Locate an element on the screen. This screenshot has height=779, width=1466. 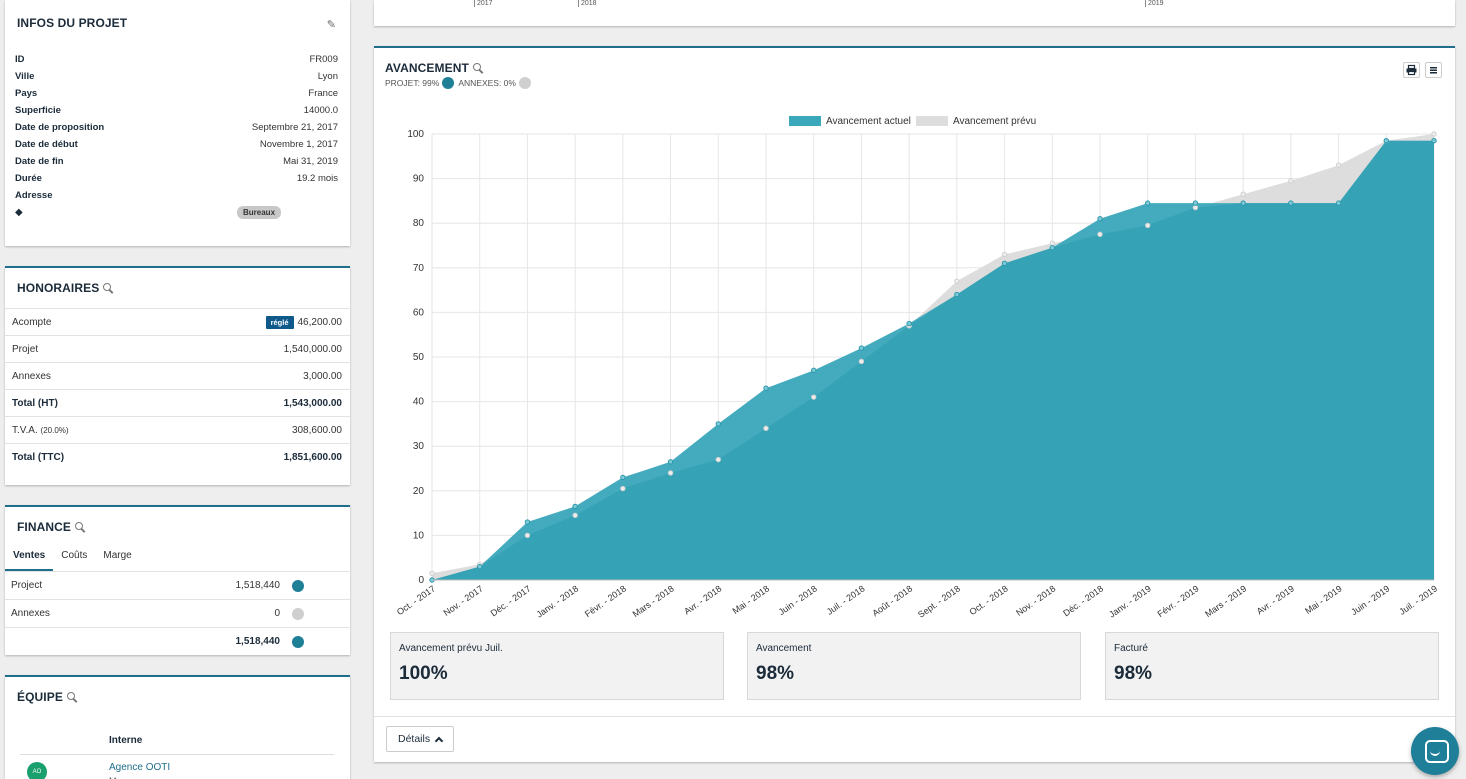
info-value: FR009 is located at coordinates (323, 59).